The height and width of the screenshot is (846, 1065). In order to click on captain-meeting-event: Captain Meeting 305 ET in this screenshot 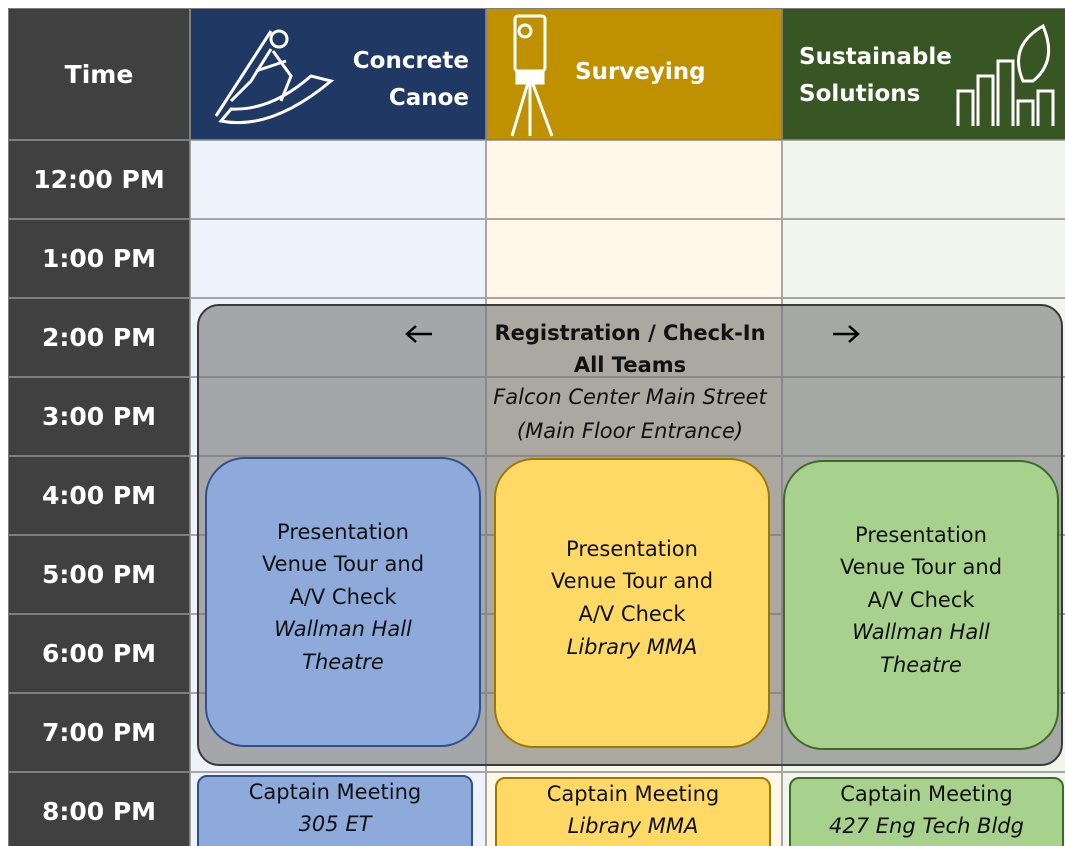, I will do `click(335, 810)`.